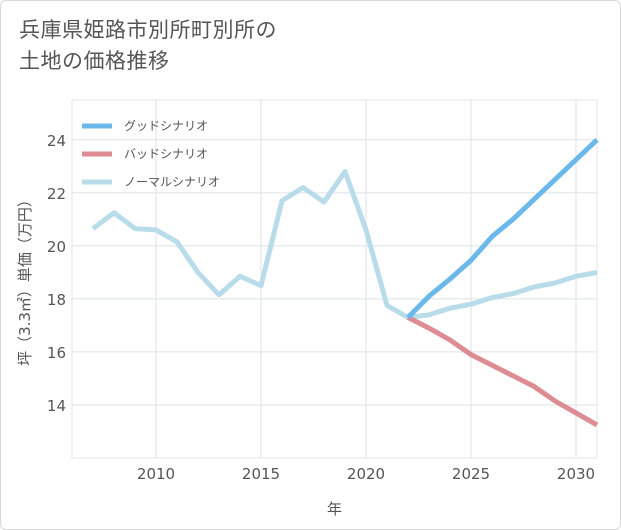  Describe the element at coordinates (299, 46) in the screenshot. I see `chart-title: 兵庫県姫路市別所町別所の 土地の価格推移` at that location.